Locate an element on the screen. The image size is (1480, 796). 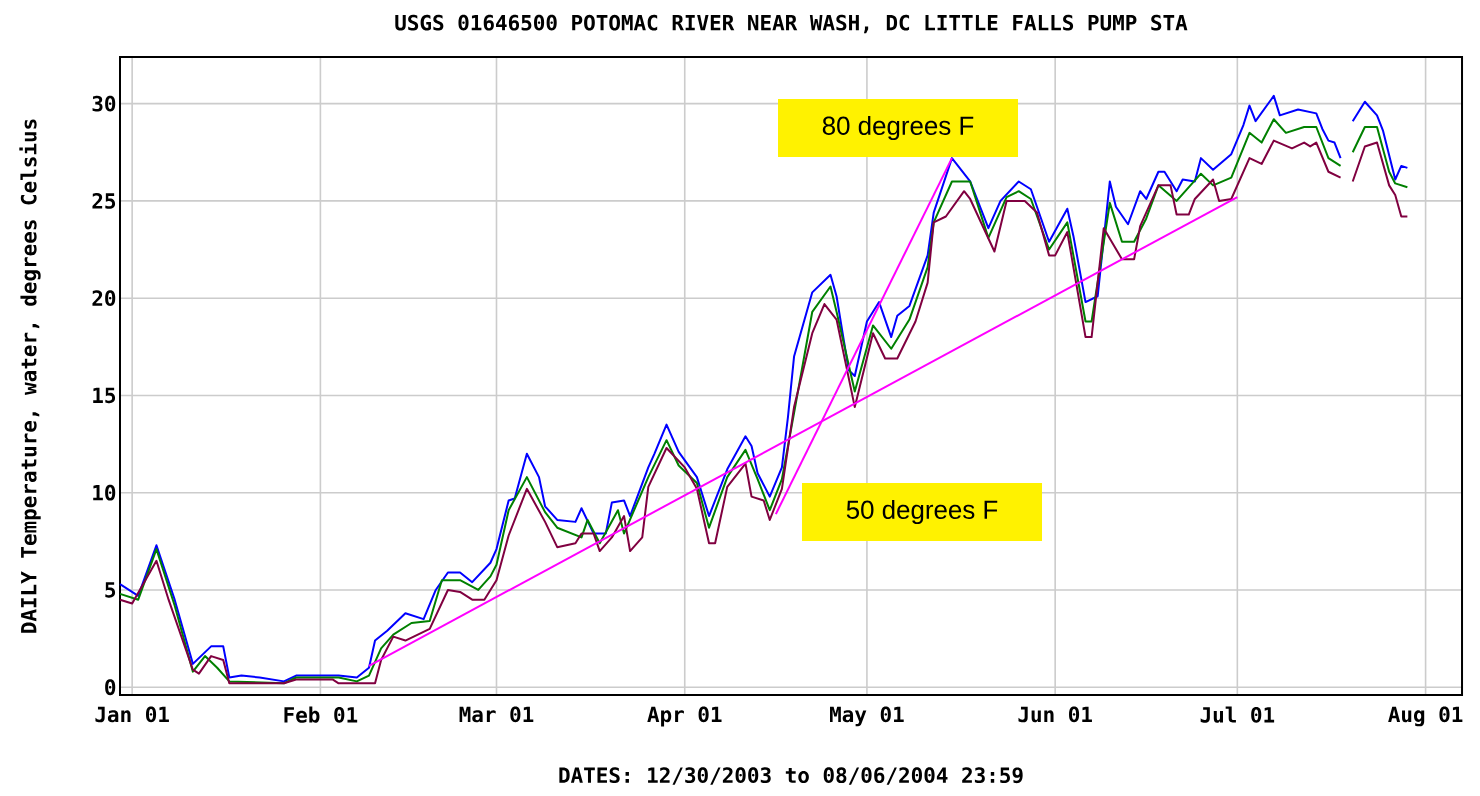
x-tick-label: Mar 01 is located at coordinates (496, 714).